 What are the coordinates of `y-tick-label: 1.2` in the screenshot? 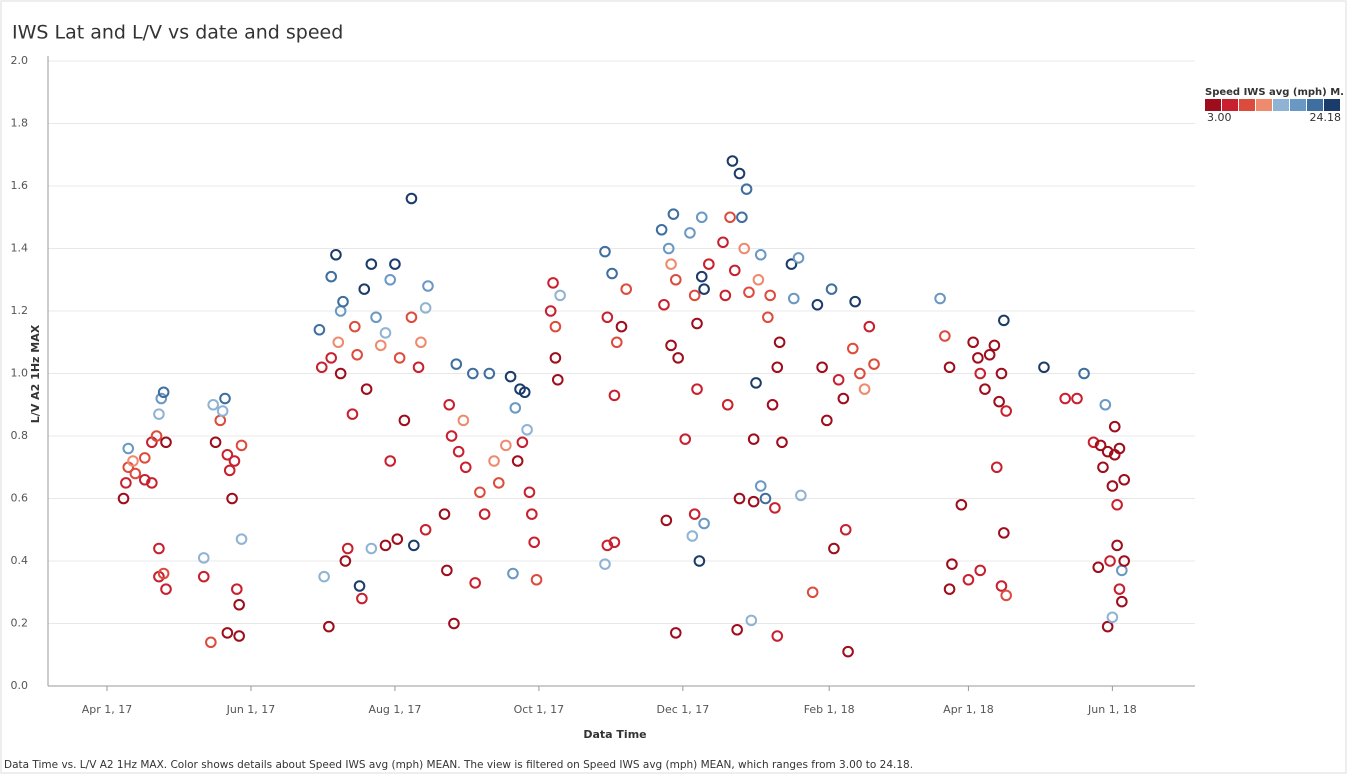 It's located at (20, 310).